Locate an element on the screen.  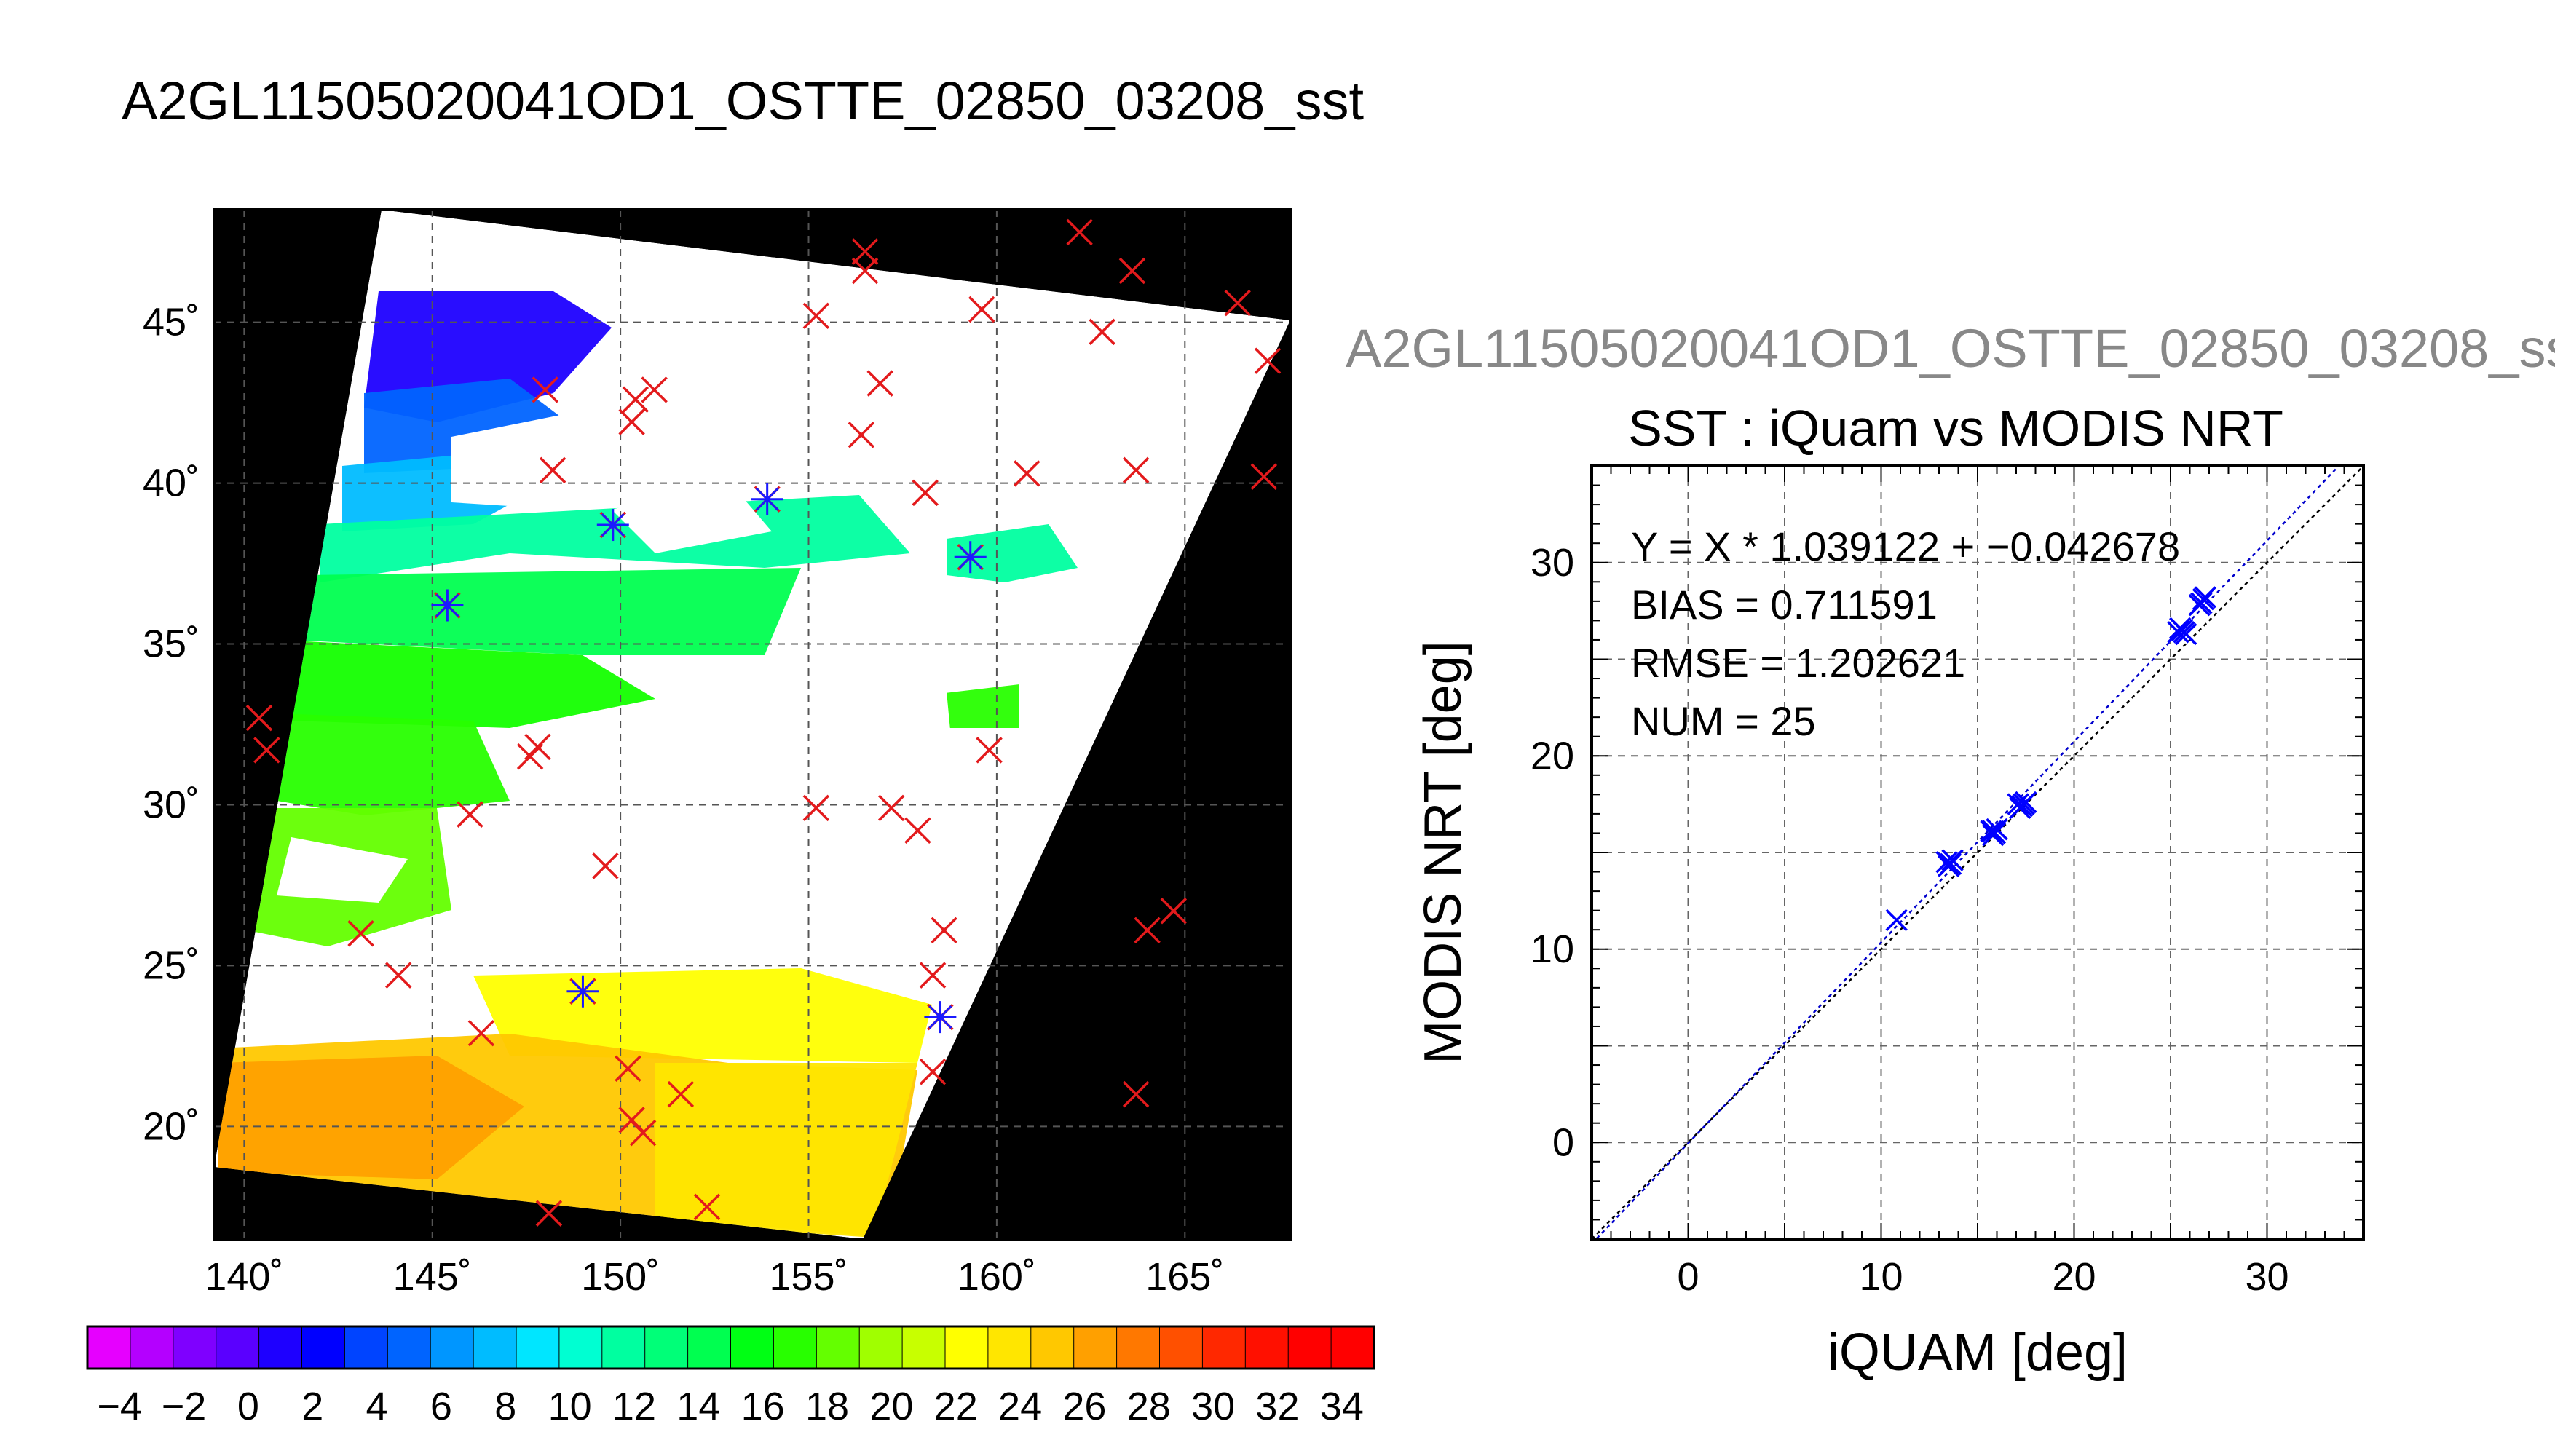
scatter-annotation: RMSE = 1.202621 is located at coordinates (1798, 663).